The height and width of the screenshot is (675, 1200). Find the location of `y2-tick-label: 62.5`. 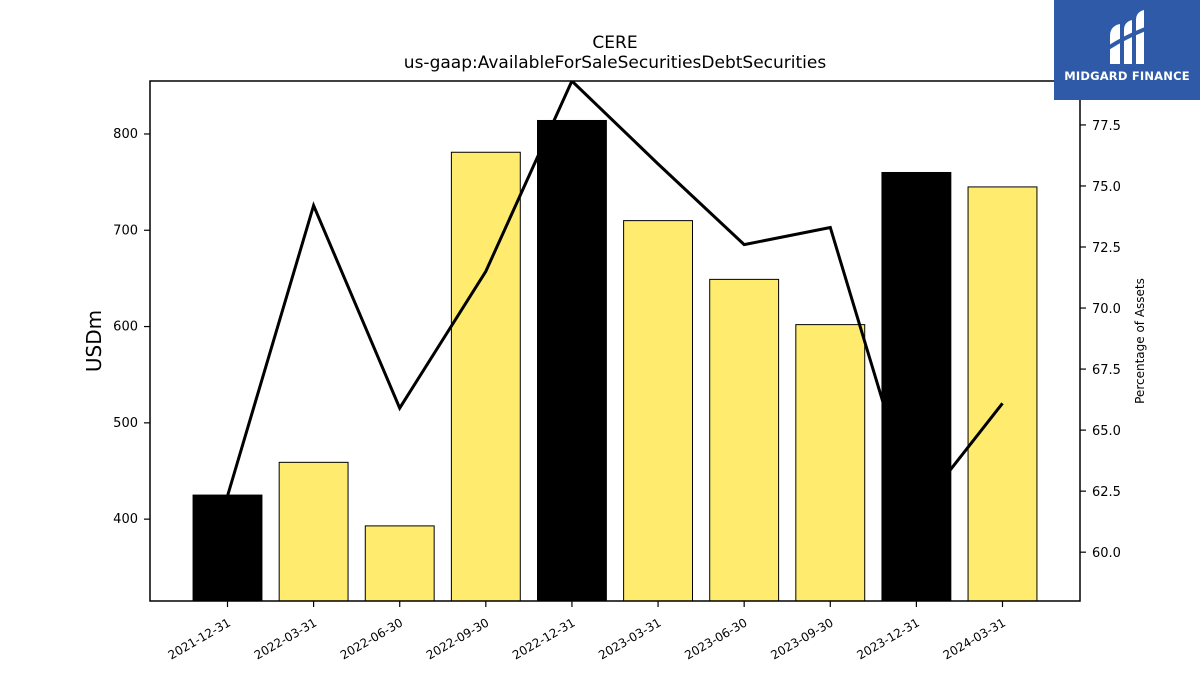

y2-tick-label: 62.5 is located at coordinates (1106, 492).